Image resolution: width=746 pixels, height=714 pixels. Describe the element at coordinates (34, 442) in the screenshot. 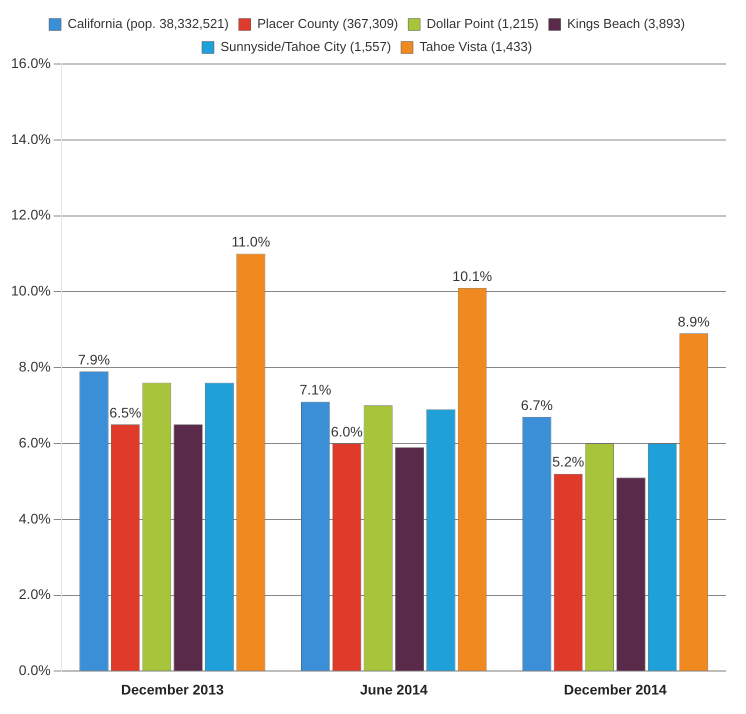

I see `y-tick-label: 6.0%` at that location.